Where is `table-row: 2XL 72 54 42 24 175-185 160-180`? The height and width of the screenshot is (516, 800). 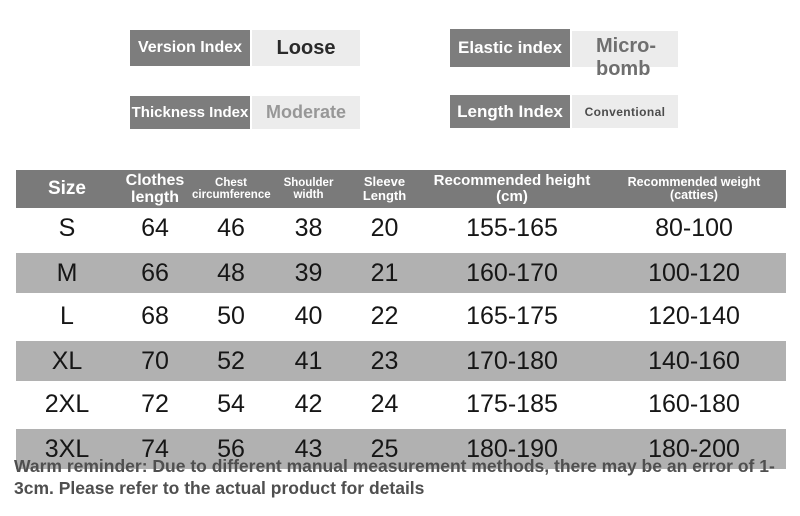
table-row: 2XL 72 54 42 24 175-185 160-180 is located at coordinates (401, 404).